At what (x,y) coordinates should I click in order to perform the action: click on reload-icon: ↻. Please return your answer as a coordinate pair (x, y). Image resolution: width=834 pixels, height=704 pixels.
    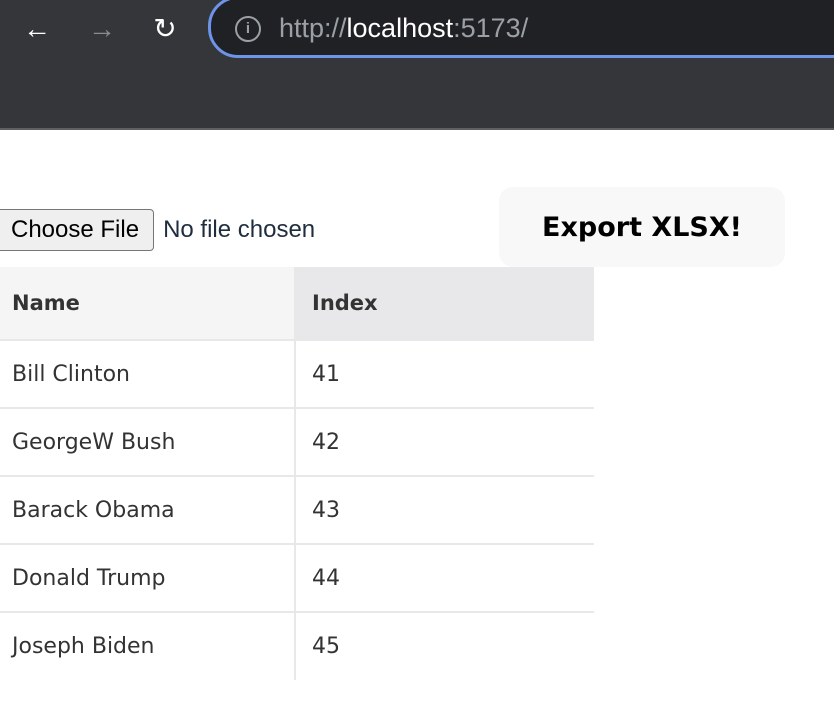
    Looking at the image, I should click on (165, 28).